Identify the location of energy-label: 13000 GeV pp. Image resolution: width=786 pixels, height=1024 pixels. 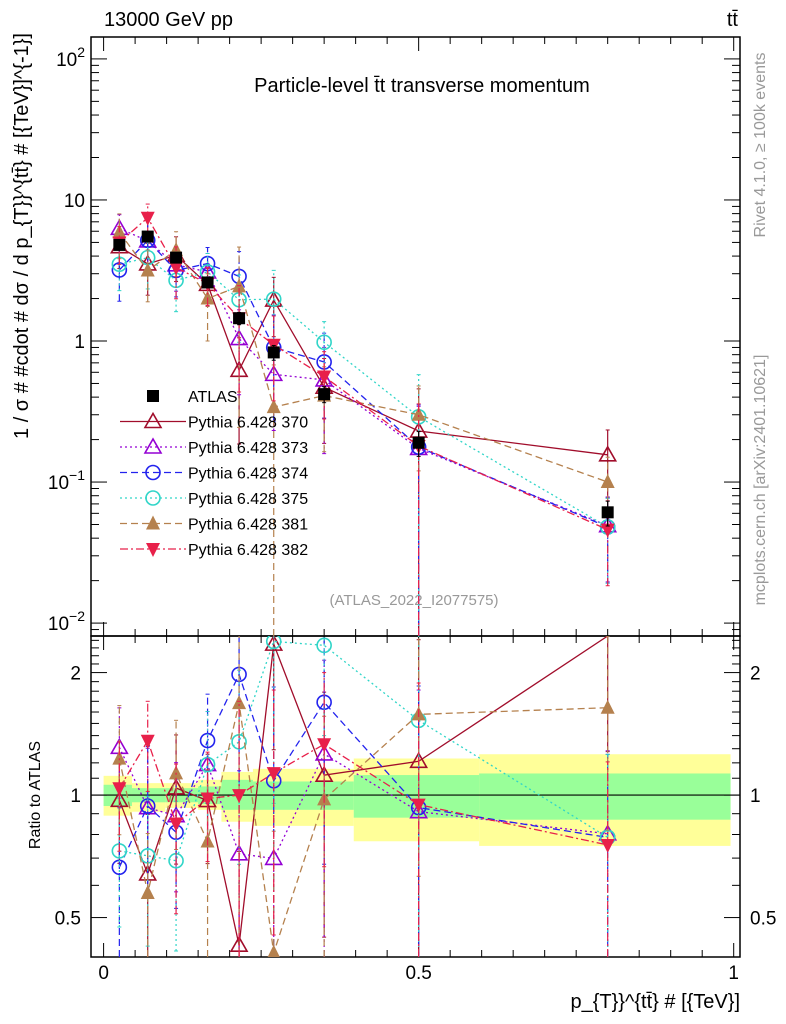
(168, 20).